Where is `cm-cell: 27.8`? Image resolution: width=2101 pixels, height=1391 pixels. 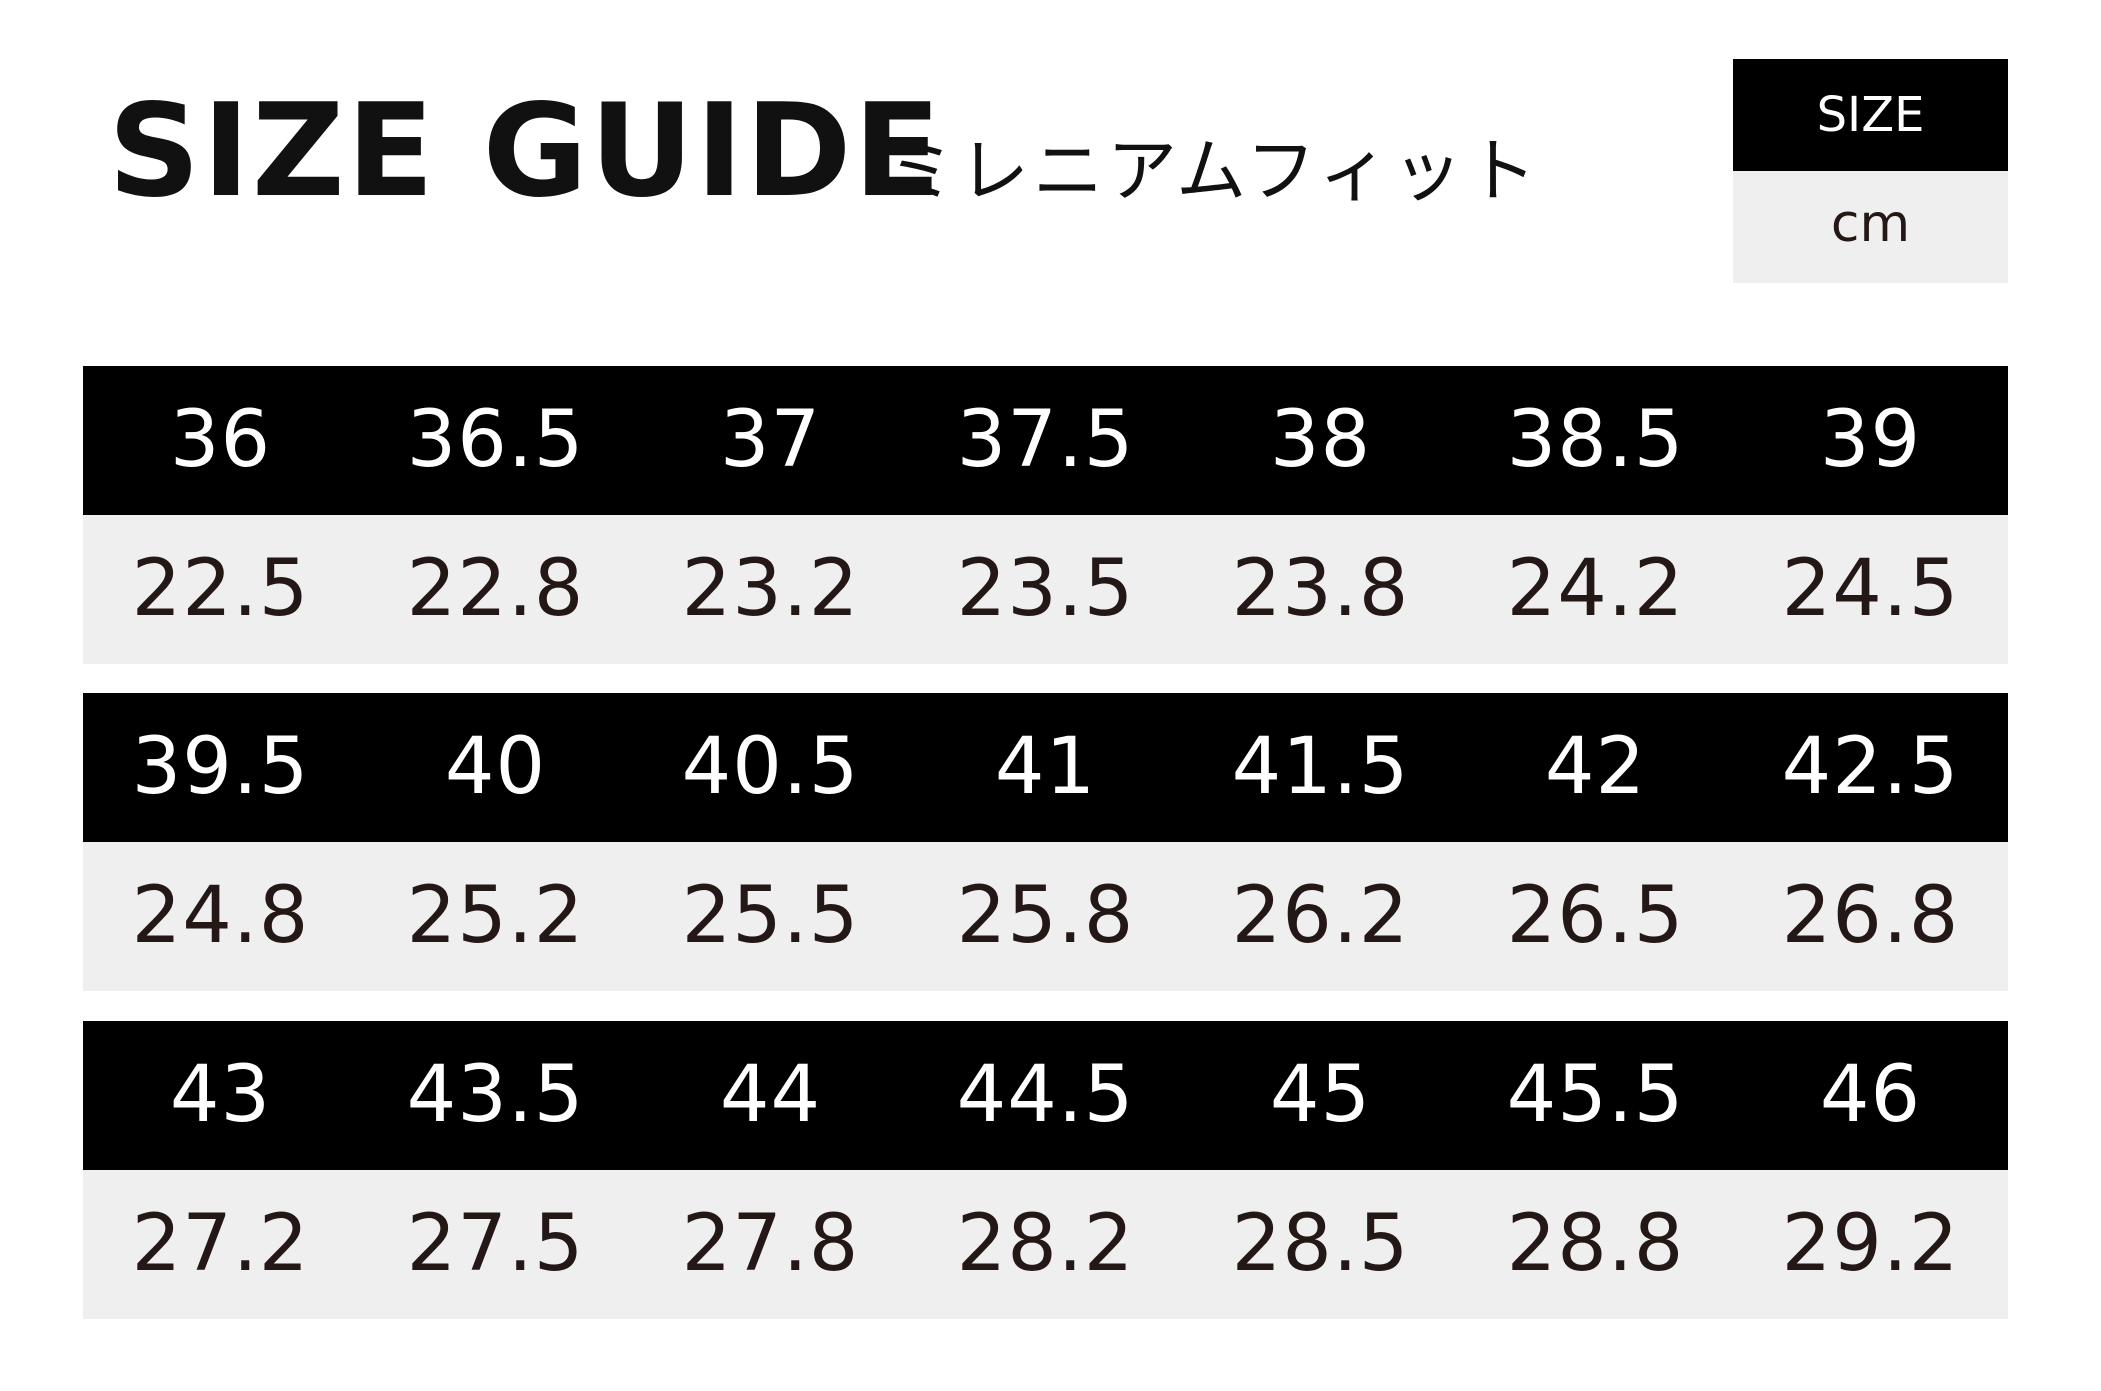
cm-cell: 27.8 is located at coordinates (770, 1244).